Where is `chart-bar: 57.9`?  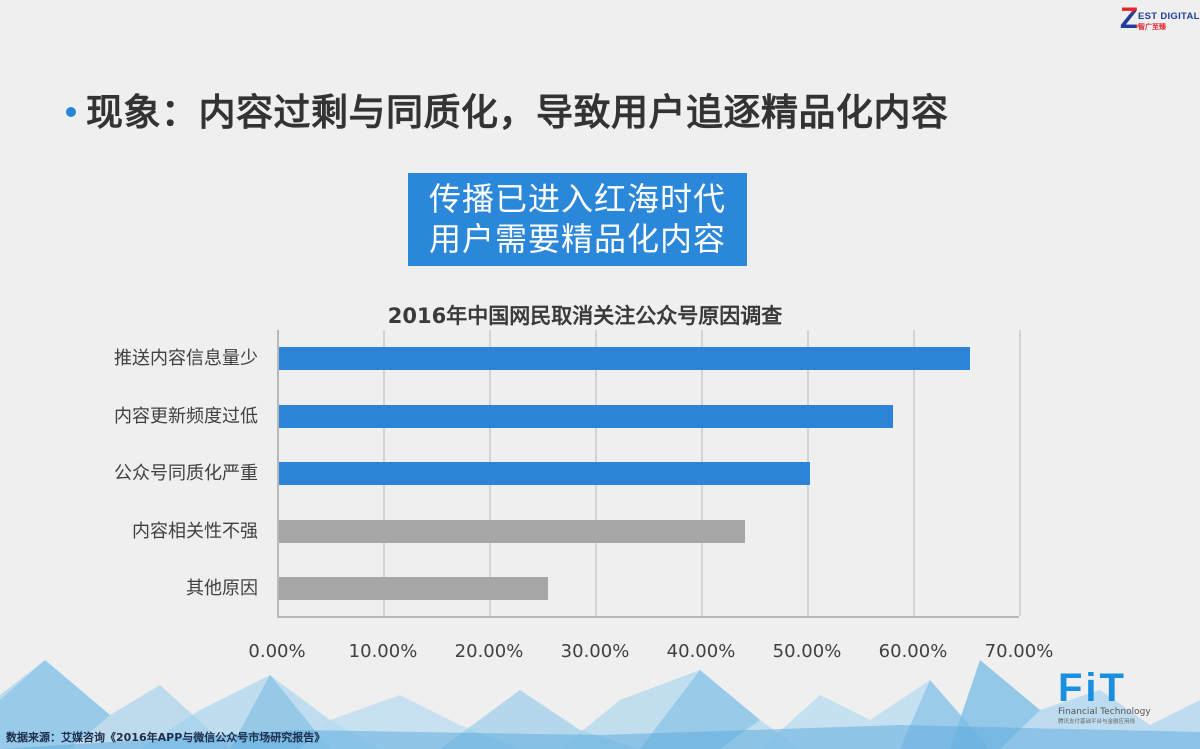
chart-bar: 57.9 is located at coordinates (586, 416).